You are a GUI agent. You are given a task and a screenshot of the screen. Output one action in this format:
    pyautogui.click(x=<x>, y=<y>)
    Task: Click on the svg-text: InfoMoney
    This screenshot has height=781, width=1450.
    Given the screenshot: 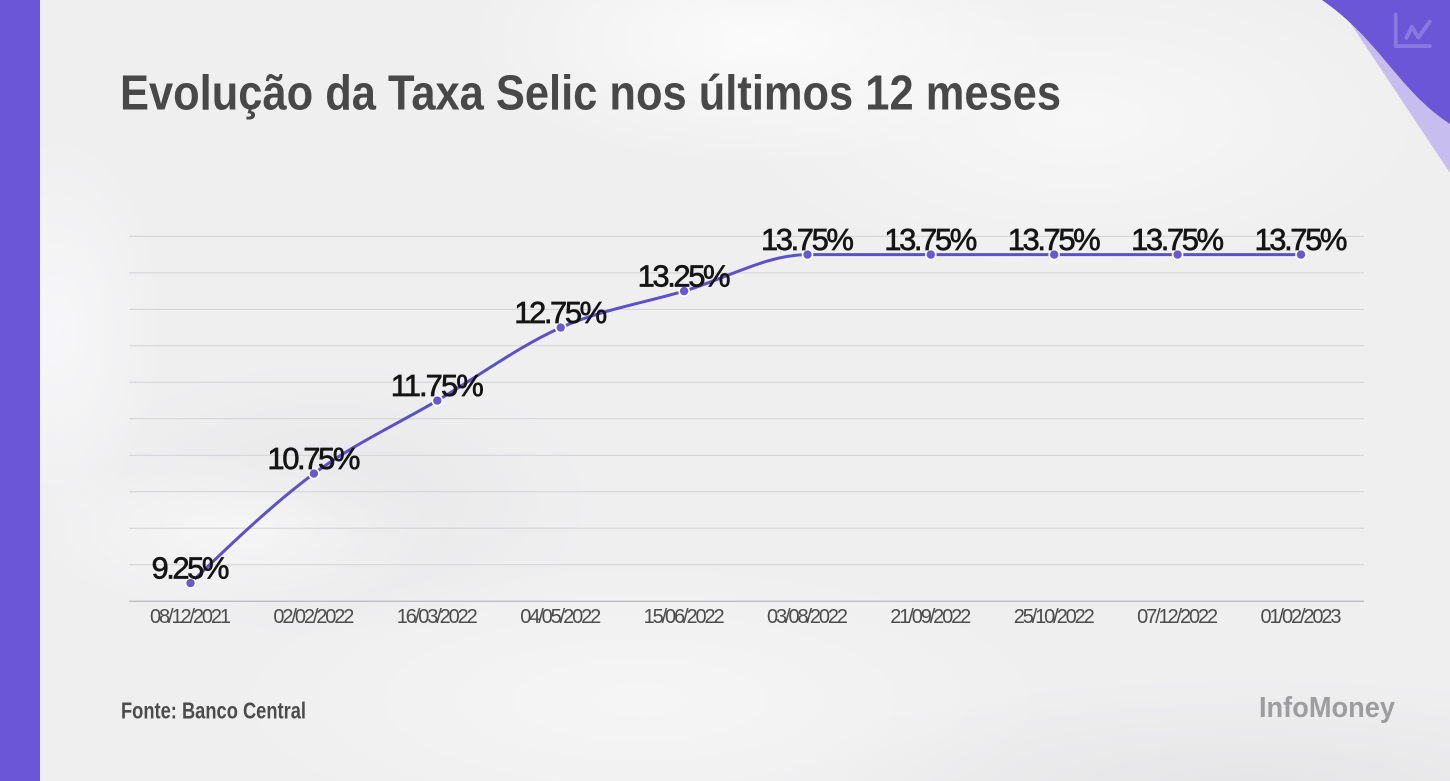 What is the action you would take?
    pyautogui.click(x=1327, y=708)
    